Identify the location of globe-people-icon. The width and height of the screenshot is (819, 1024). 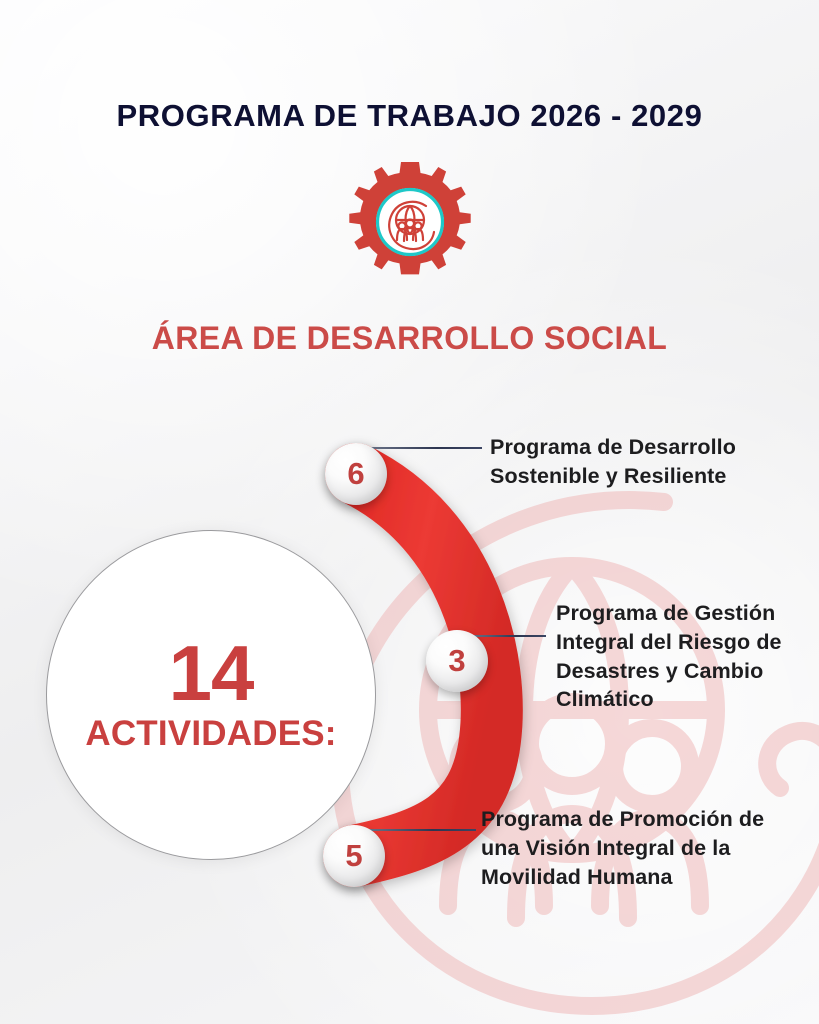
(411, 225).